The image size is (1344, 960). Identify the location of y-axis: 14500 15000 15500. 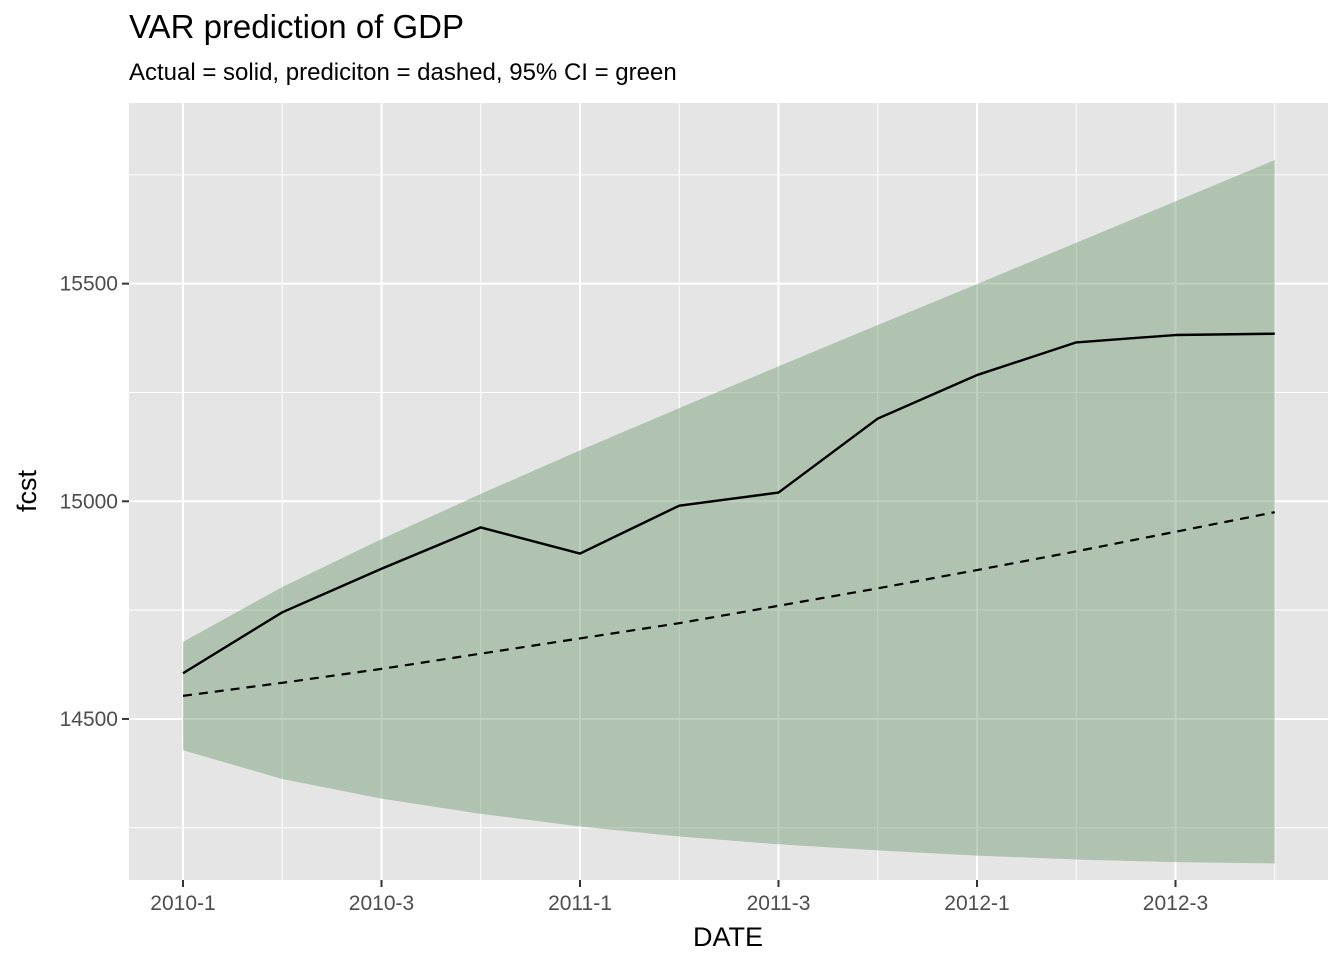
(94, 502).